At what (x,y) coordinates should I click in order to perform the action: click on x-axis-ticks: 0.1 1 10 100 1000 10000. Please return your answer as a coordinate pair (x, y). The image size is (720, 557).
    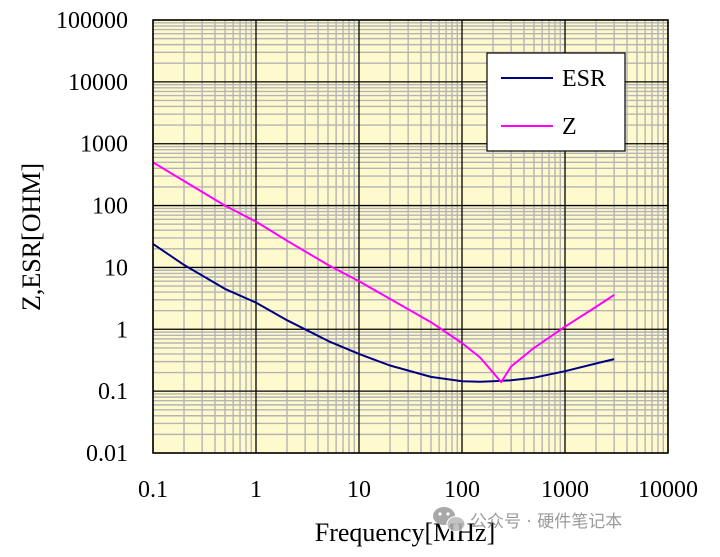
    Looking at the image, I should click on (418, 490).